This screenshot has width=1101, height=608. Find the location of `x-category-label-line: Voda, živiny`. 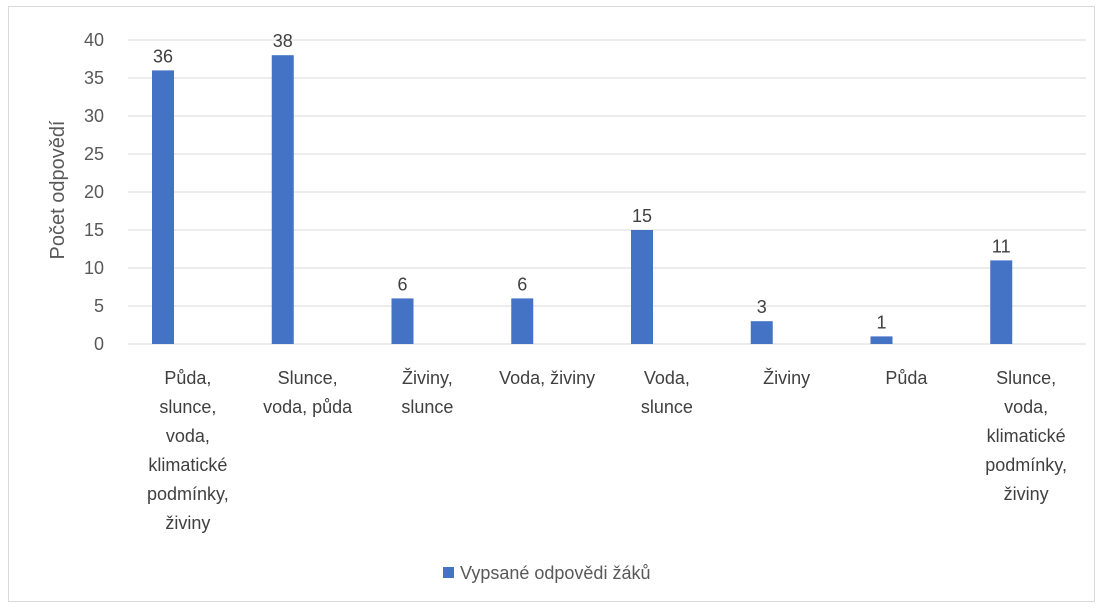

x-category-label-line: Voda, živiny is located at coordinates (547, 378).